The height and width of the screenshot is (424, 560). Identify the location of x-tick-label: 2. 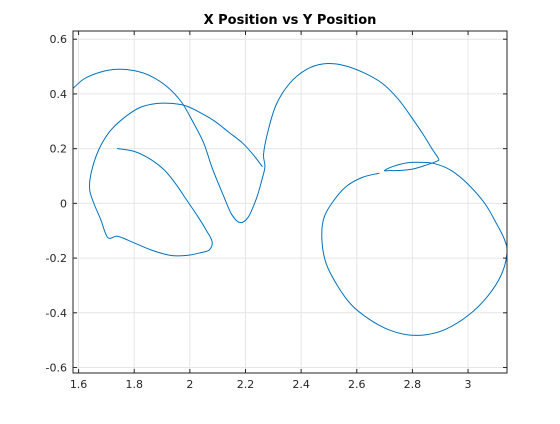
(189, 384).